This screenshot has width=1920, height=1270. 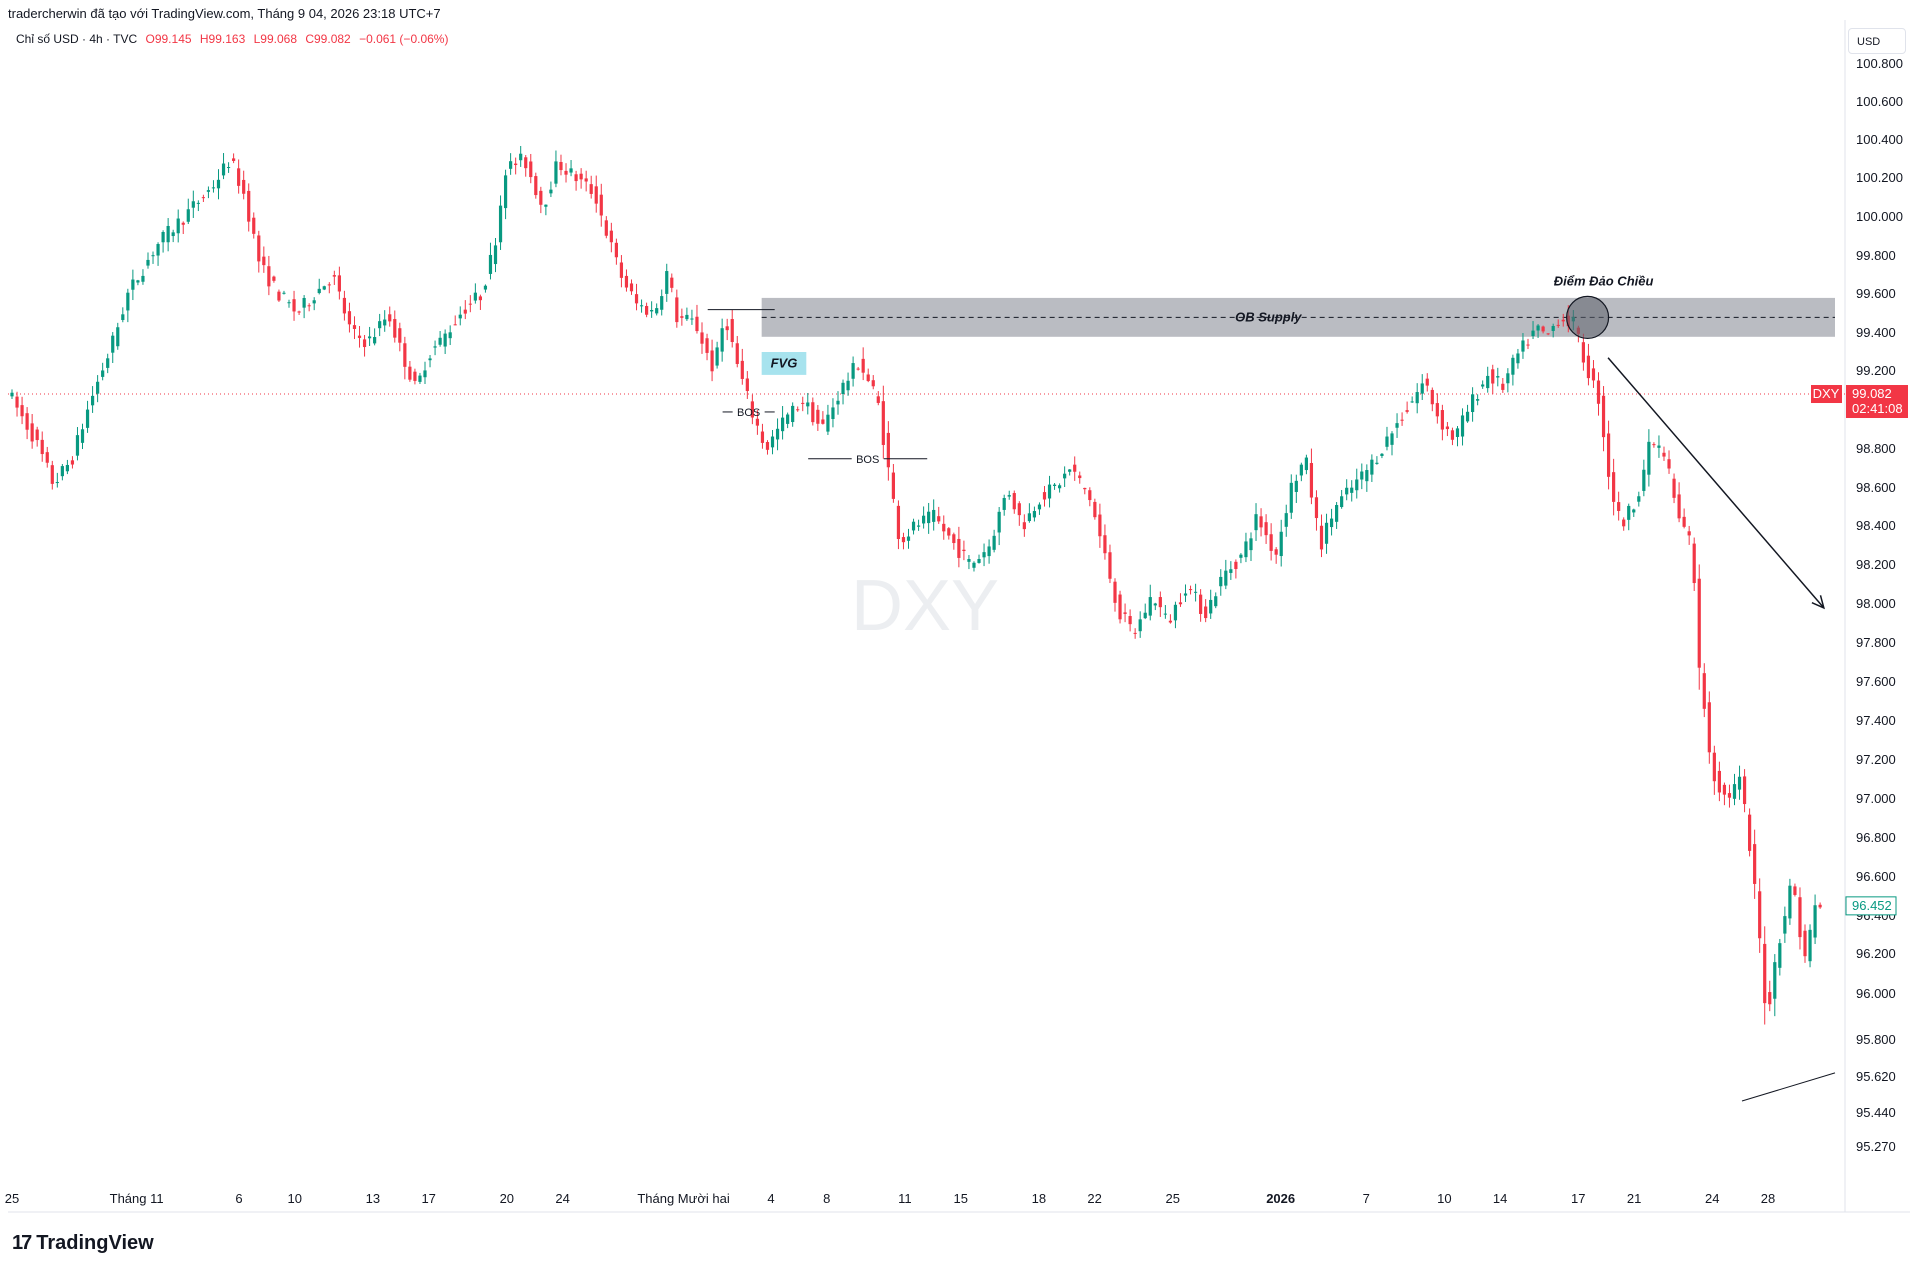 What do you see at coordinates (77, 39) in the screenshot?
I see `legend-symbol: Chỉ số USD · 4h · TVC` at bounding box center [77, 39].